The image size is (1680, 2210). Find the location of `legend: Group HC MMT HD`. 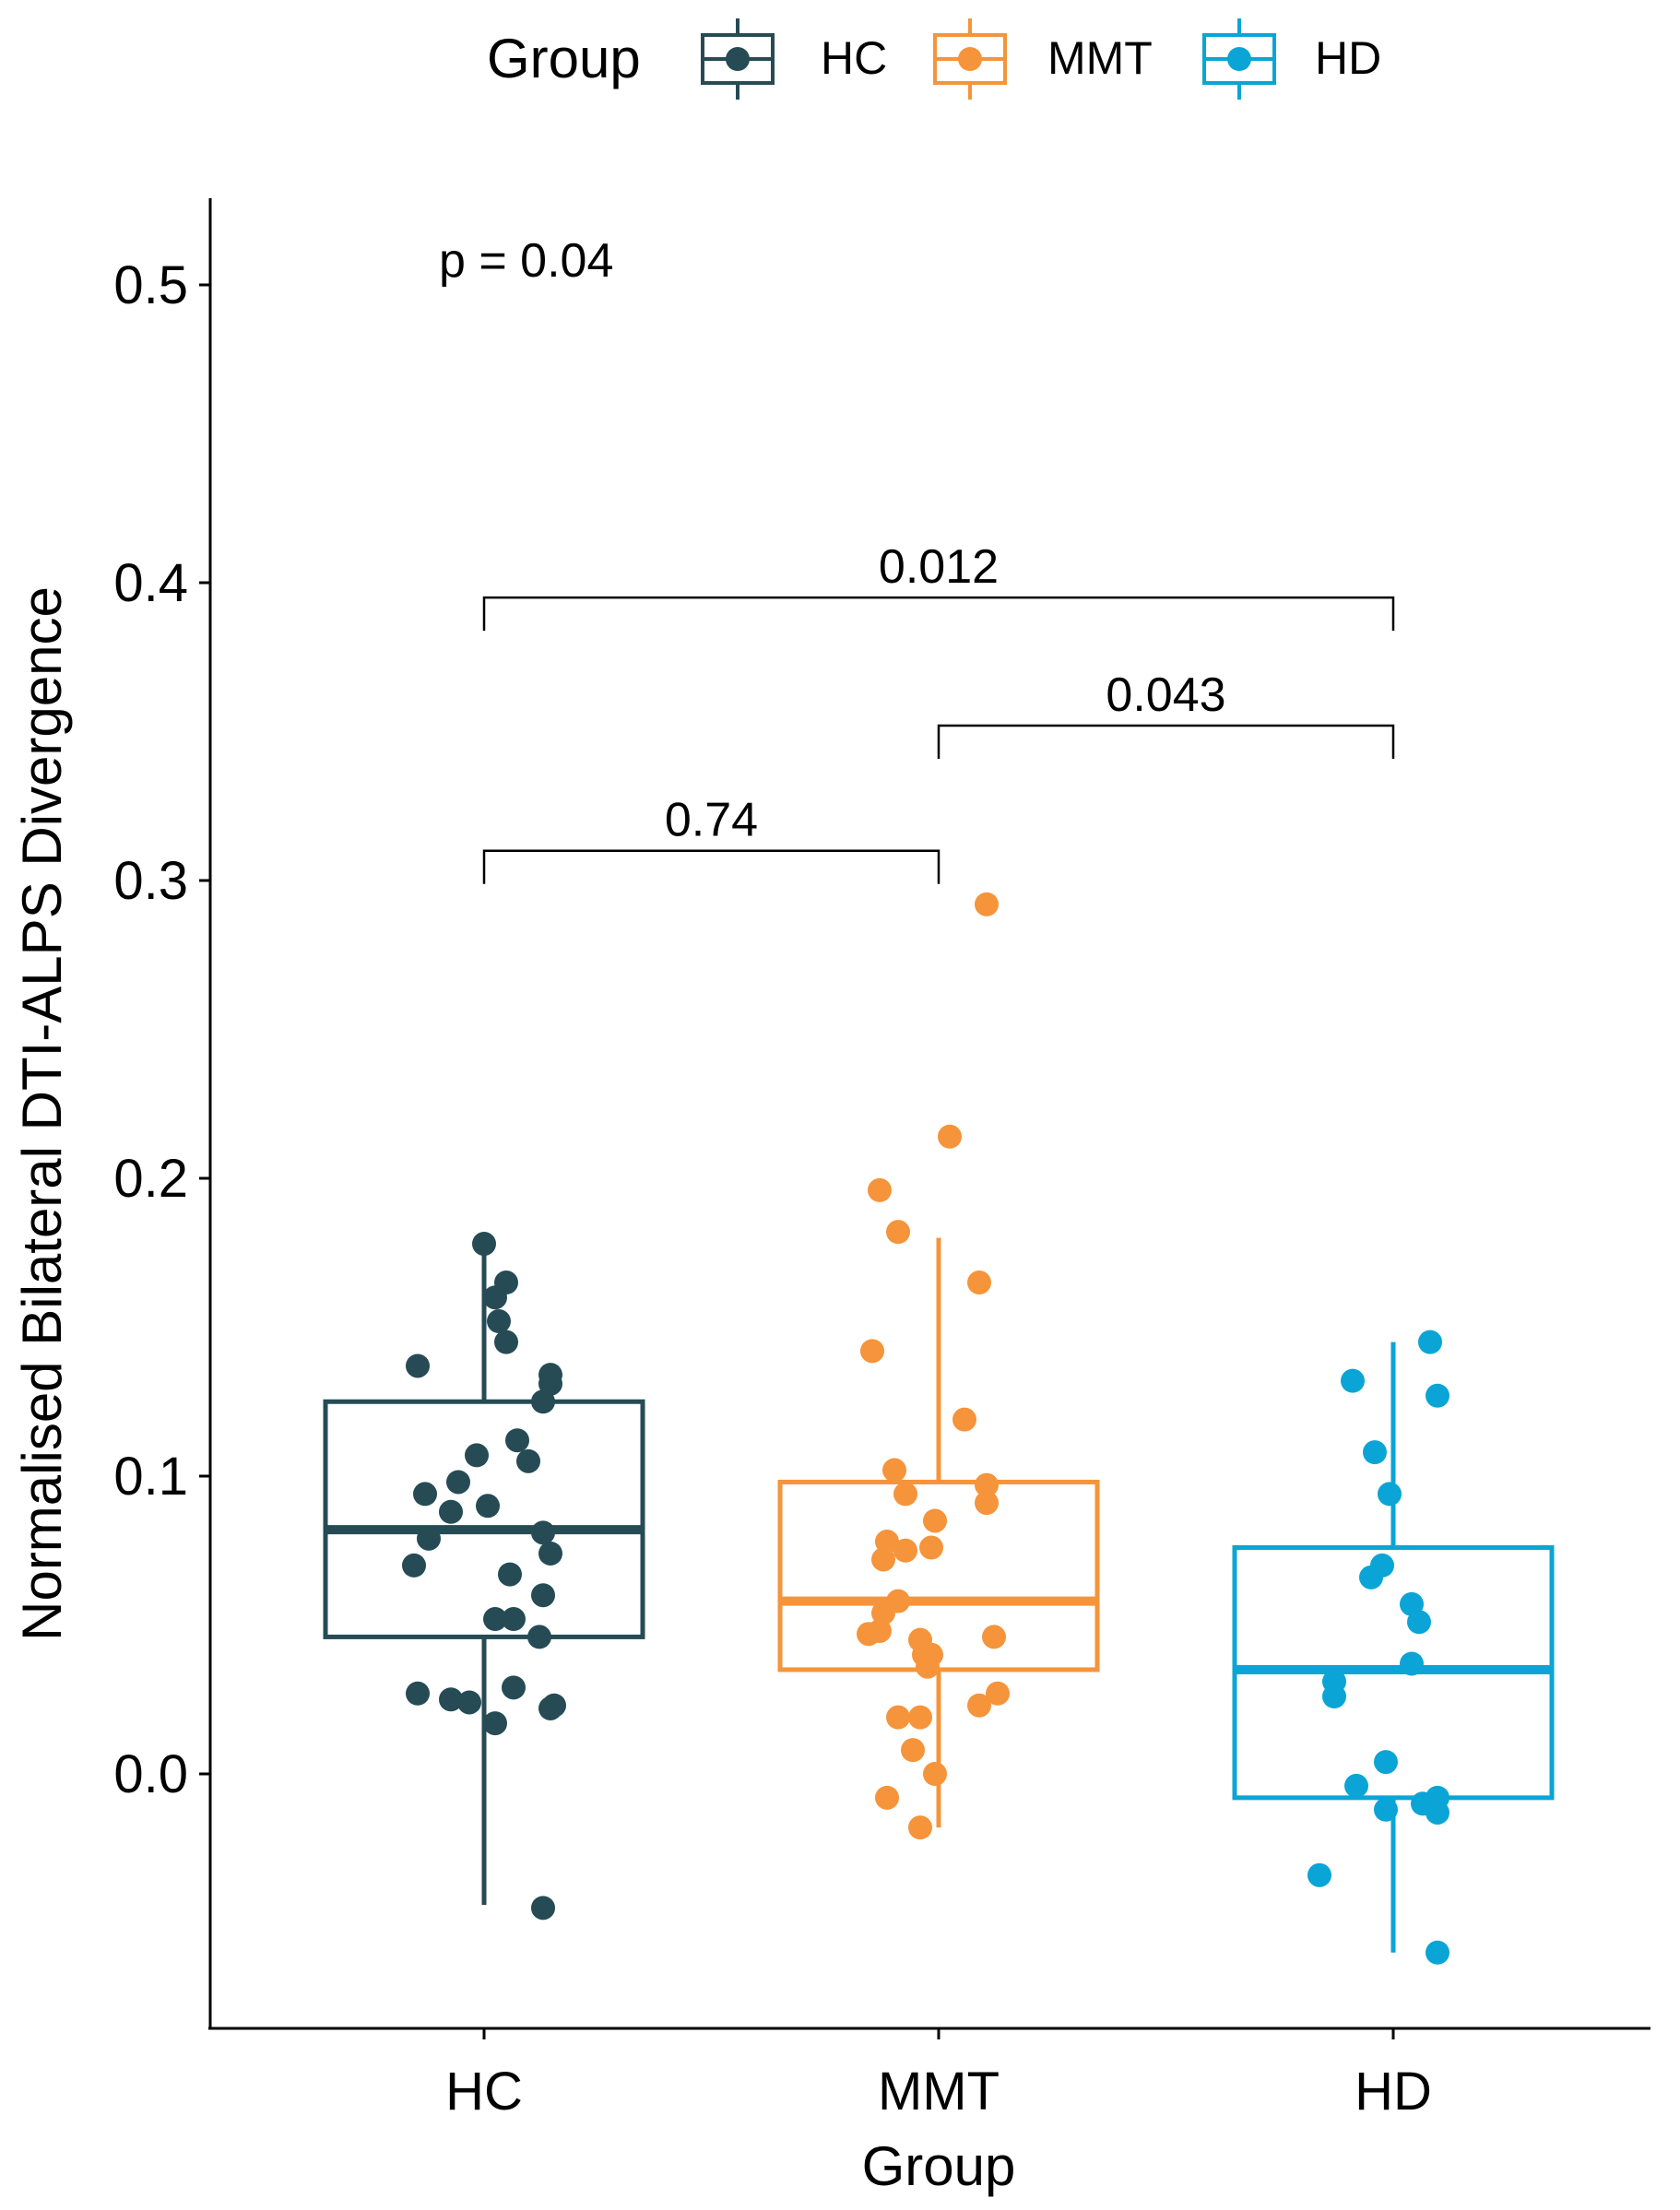

legend: Group HC MMT HD is located at coordinates (934, 59).